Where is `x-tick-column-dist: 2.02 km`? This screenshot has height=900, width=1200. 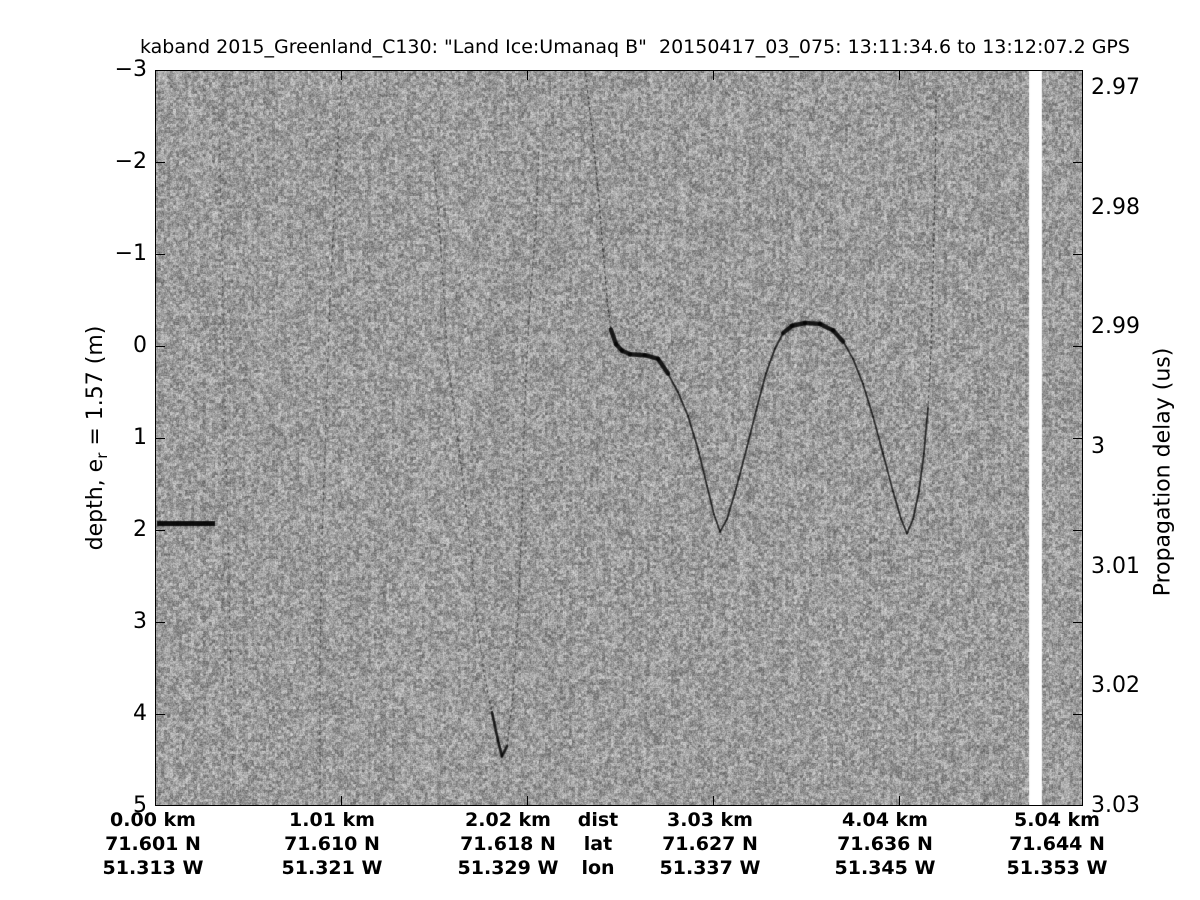 x-tick-column-dist: 2.02 km is located at coordinates (508, 820).